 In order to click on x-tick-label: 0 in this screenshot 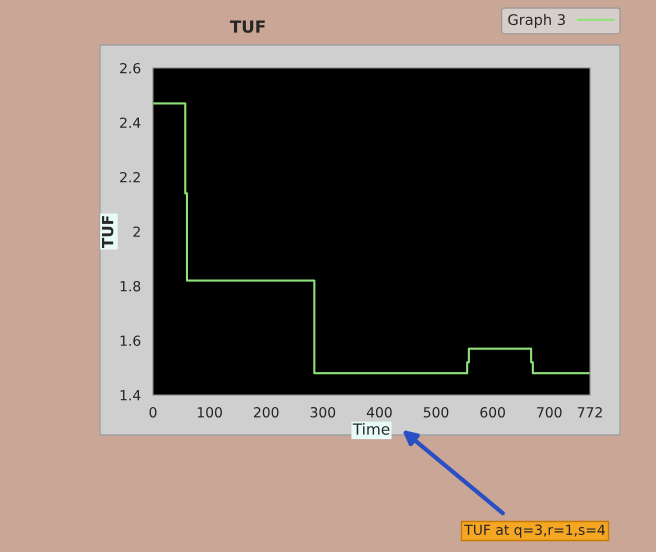, I will do `click(152, 412)`.